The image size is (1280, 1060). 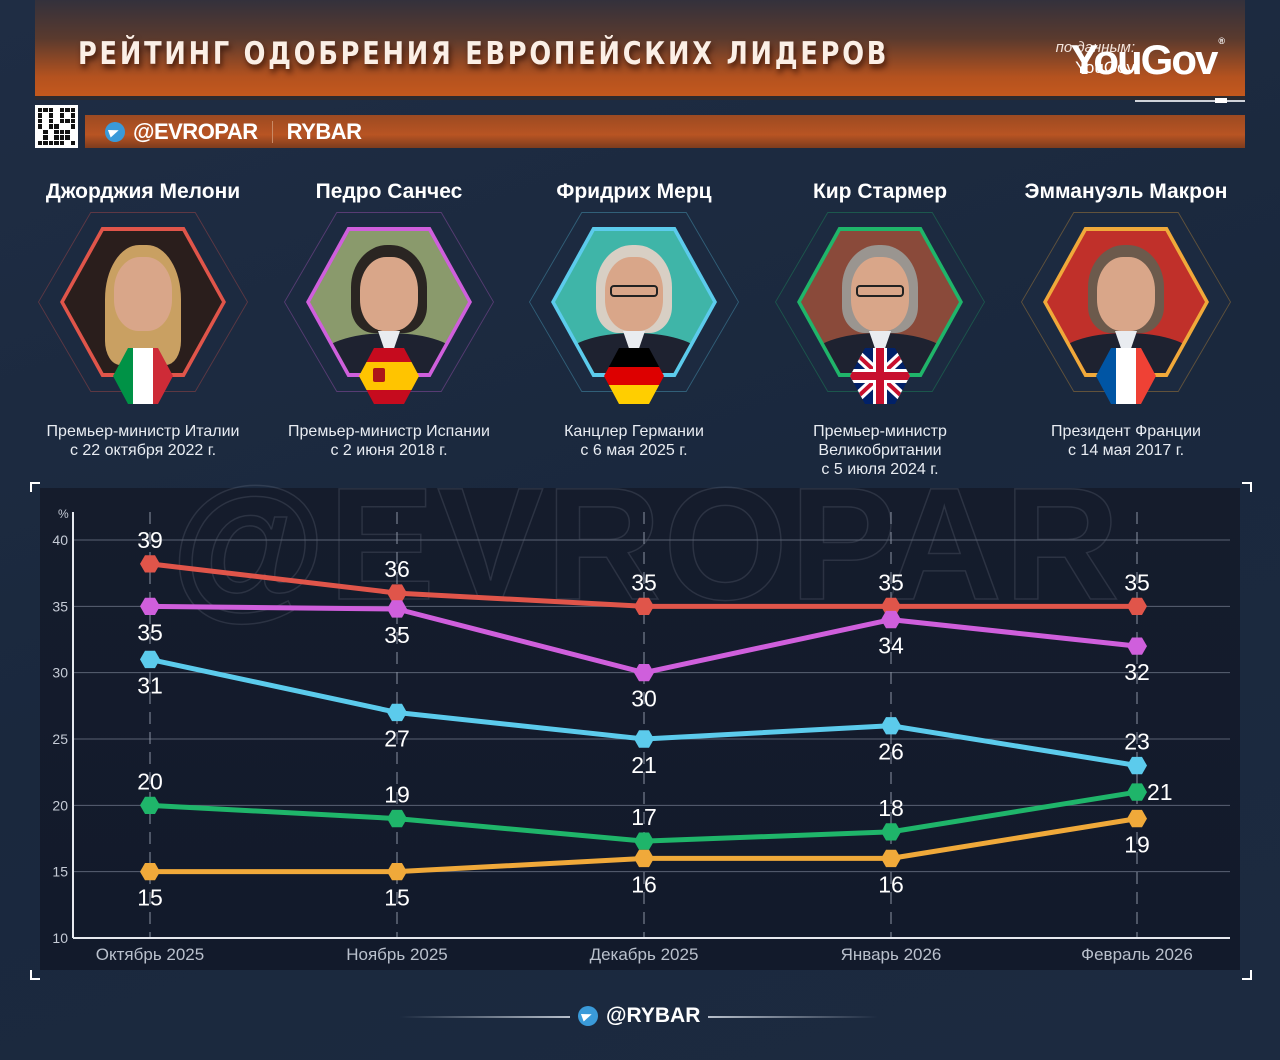 I want to click on page-title: РЕЙТИНГ ОДОБРЕНИЯ ЕВРОПЕЙСКИХ ЛИДЕРОВ, so click(x=484, y=54).